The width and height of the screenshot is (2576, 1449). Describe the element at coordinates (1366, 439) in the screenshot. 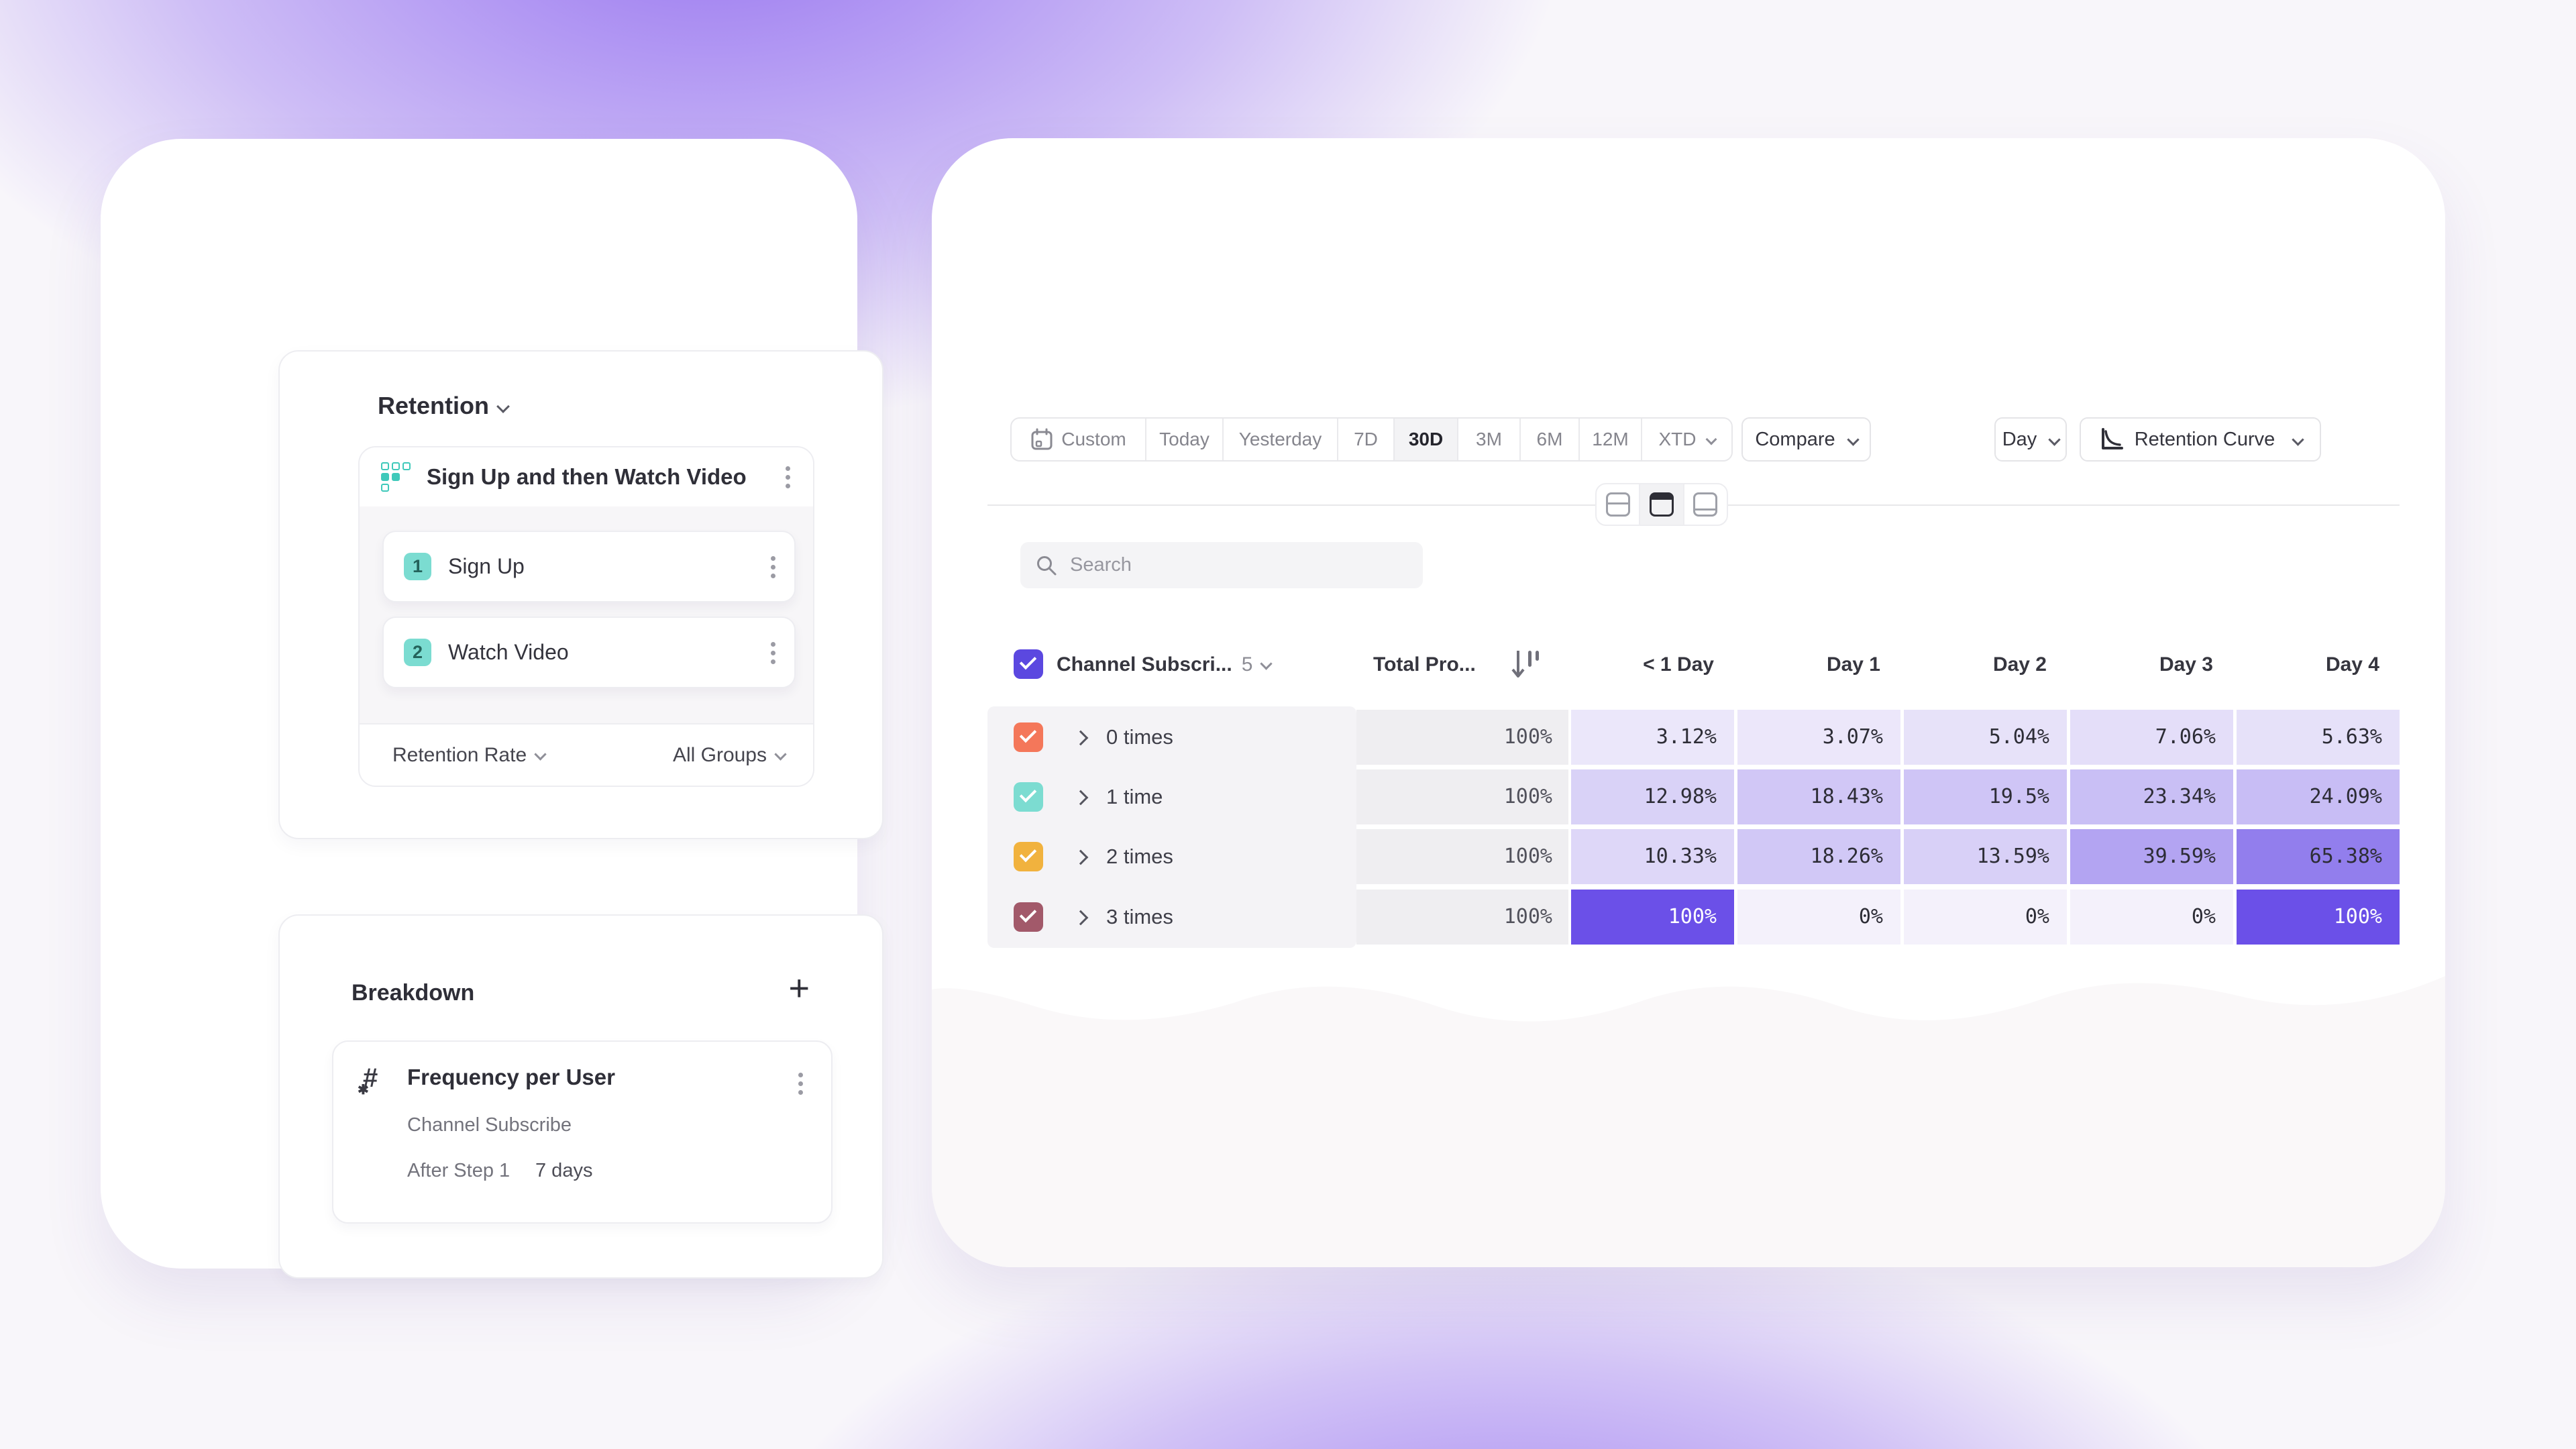

I see `date-range-7d: 7D` at that location.